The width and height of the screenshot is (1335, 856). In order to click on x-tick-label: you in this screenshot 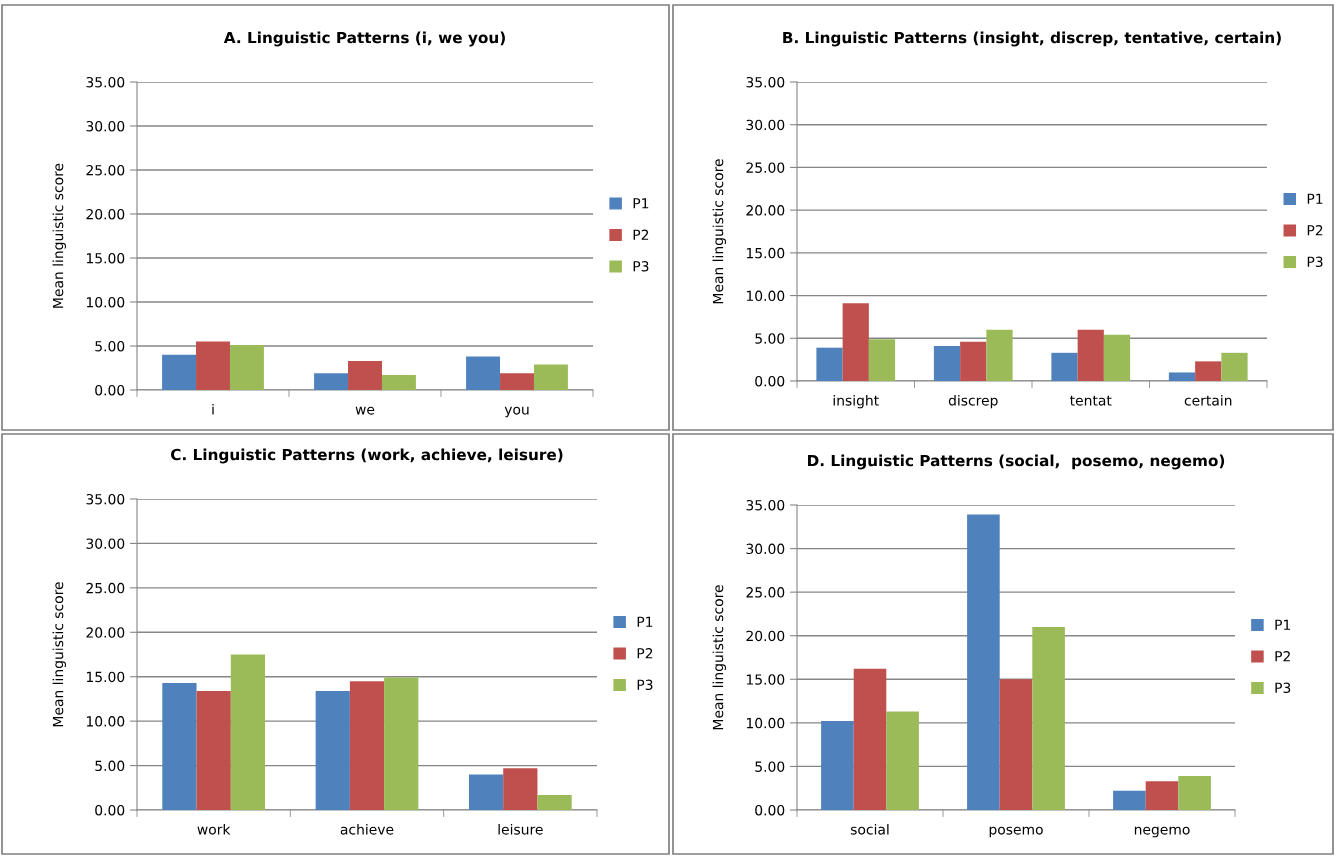, I will do `click(516, 412)`.